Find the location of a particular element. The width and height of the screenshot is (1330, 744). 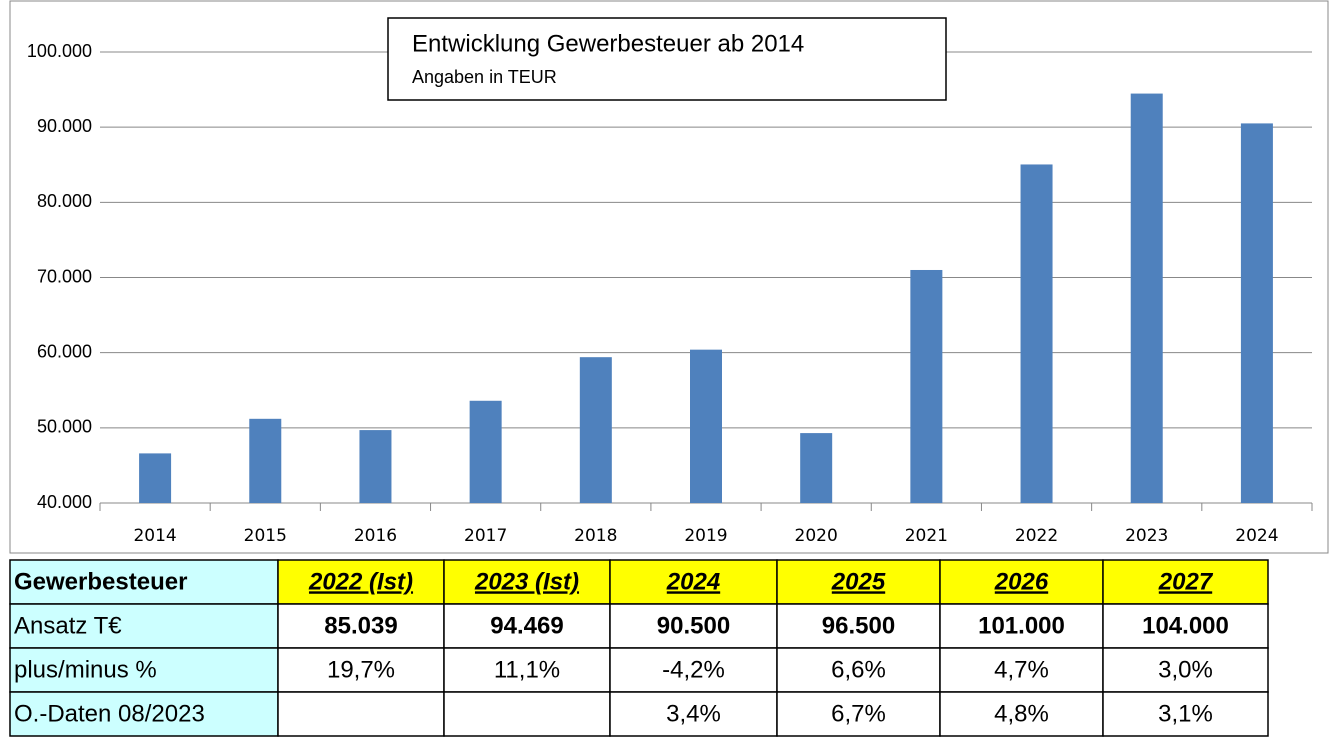

table-text: 101.000 is located at coordinates (1021, 625).